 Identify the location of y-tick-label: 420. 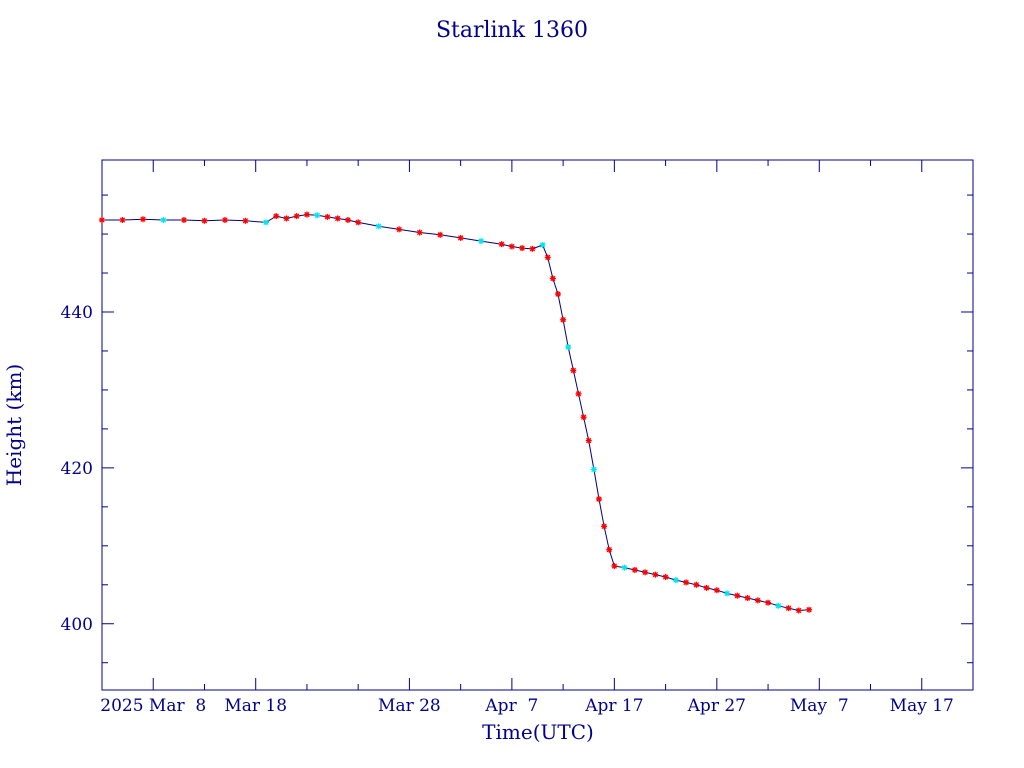
(77, 469).